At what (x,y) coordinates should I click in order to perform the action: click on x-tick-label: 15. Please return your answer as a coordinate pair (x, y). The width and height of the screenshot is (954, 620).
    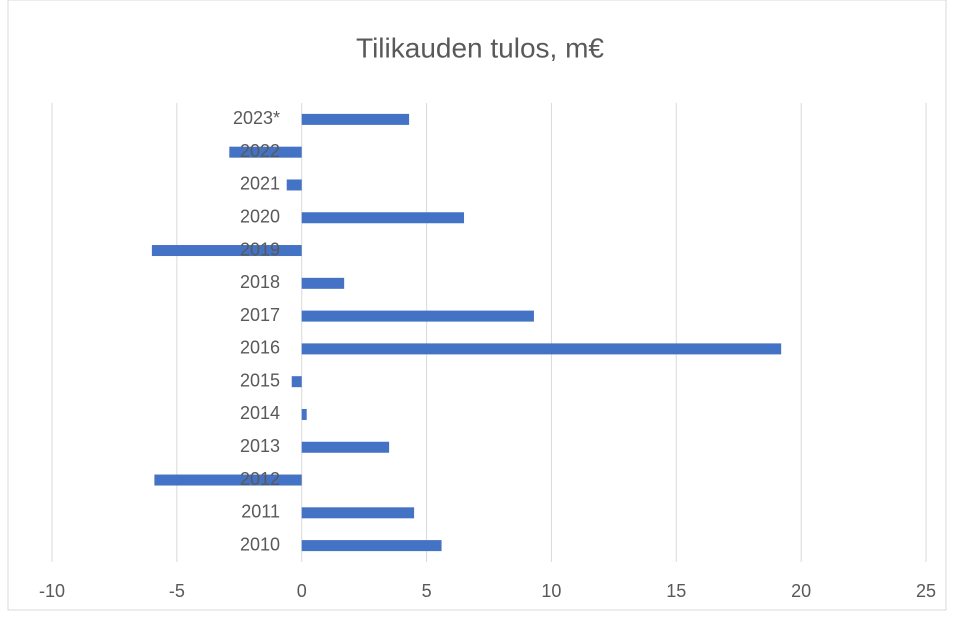
    Looking at the image, I should click on (676, 591).